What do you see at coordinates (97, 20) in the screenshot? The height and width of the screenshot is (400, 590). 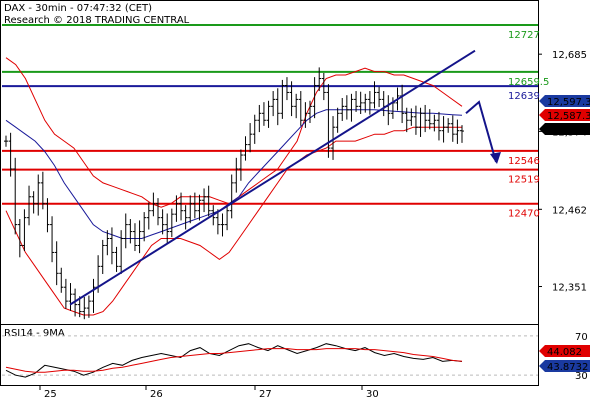 I see `chart-subtitle: Research © 2018 TRADING CENTRAL` at bounding box center [97, 20].